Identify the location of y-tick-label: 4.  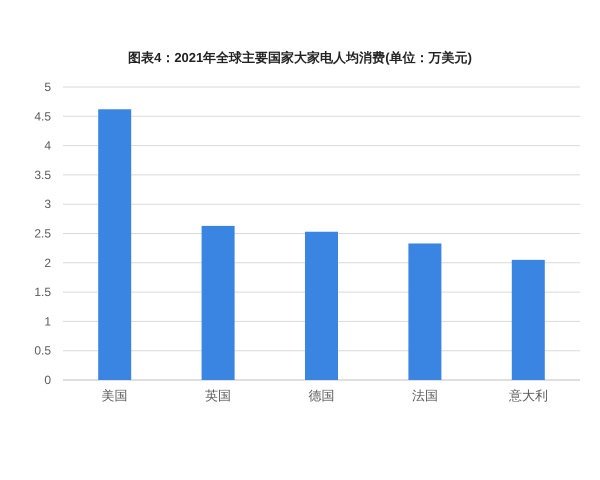
(48, 145).